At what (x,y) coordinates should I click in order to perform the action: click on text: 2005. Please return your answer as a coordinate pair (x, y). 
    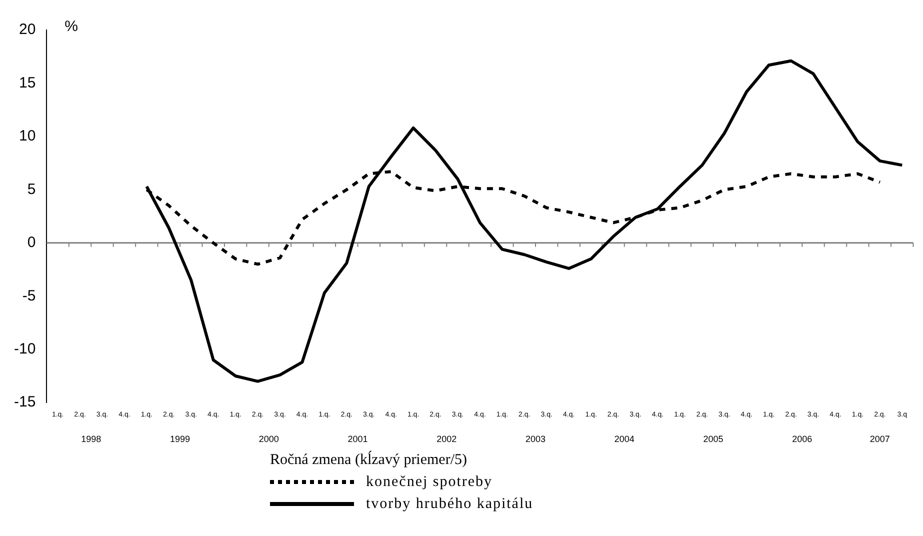
    Looking at the image, I should click on (713, 439).